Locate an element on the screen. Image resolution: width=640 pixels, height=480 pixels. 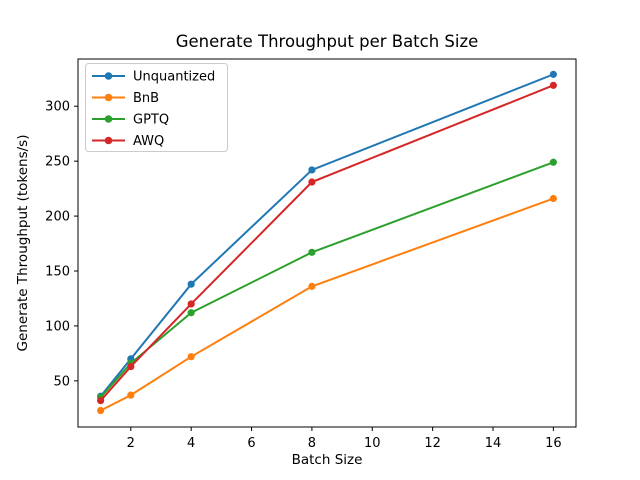
x-axis-label: Batch Size is located at coordinates (327, 460).